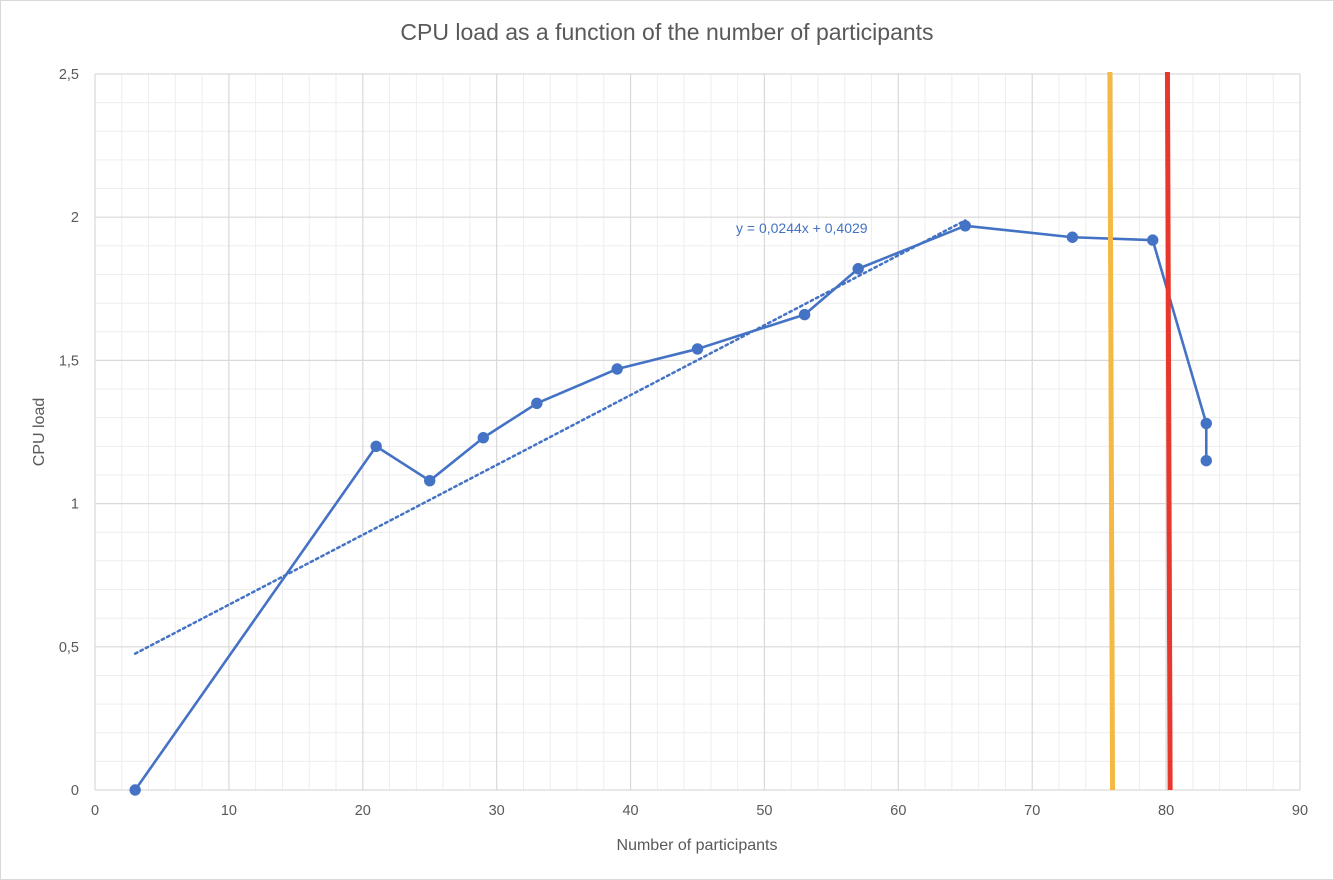 The height and width of the screenshot is (880, 1334). Describe the element at coordinates (1300, 811) in the screenshot. I see `x-tick-label: 90` at that location.